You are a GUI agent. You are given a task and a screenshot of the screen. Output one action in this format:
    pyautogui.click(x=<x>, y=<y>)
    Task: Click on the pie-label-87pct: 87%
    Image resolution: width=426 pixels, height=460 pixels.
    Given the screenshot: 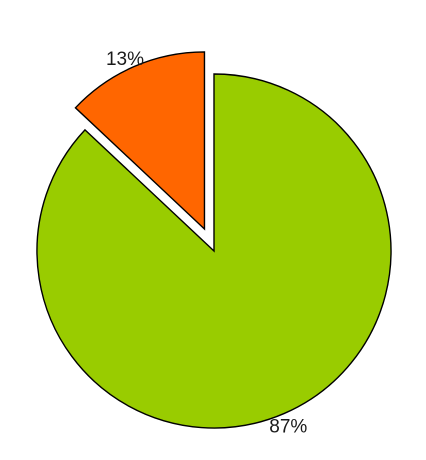 What is the action you would take?
    pyautogui.click(x=288, y=427)
    